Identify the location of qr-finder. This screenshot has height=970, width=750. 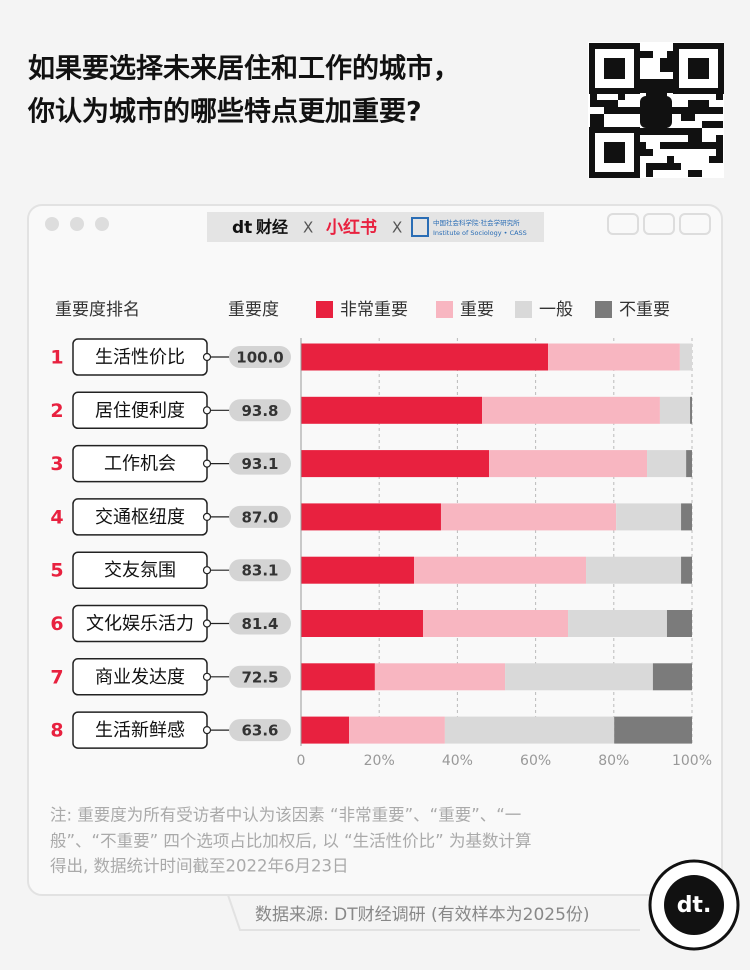
(614, 68).